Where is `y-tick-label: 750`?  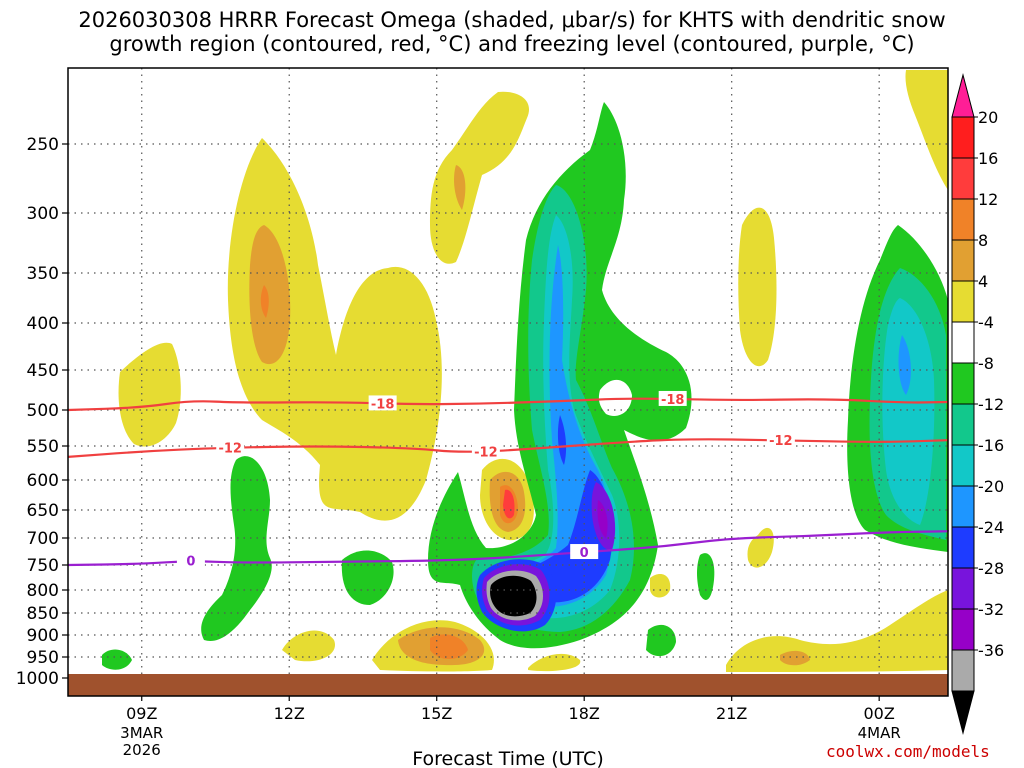 y-tick-label: 750 is located at coordinates (43, 566).